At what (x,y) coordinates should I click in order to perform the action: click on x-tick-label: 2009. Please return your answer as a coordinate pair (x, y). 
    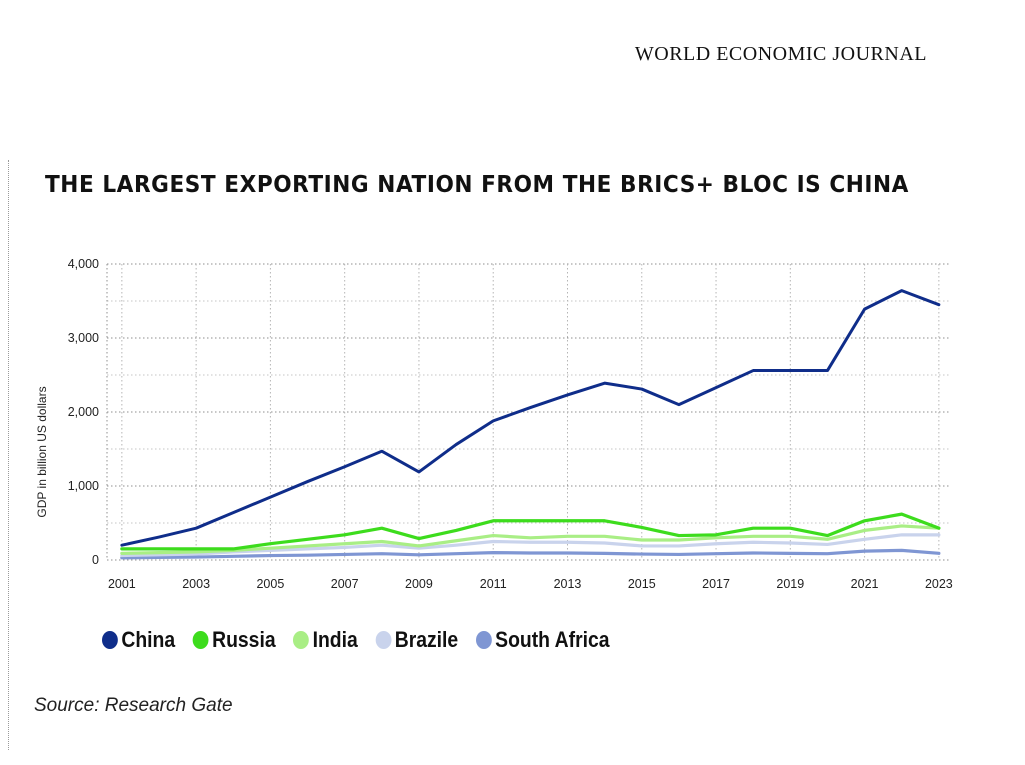
    Looking at the image, I should click on (419, 584).